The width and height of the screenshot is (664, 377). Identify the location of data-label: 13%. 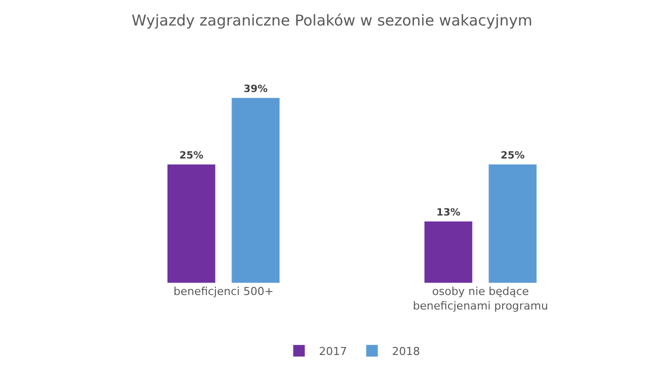
(448, 212).